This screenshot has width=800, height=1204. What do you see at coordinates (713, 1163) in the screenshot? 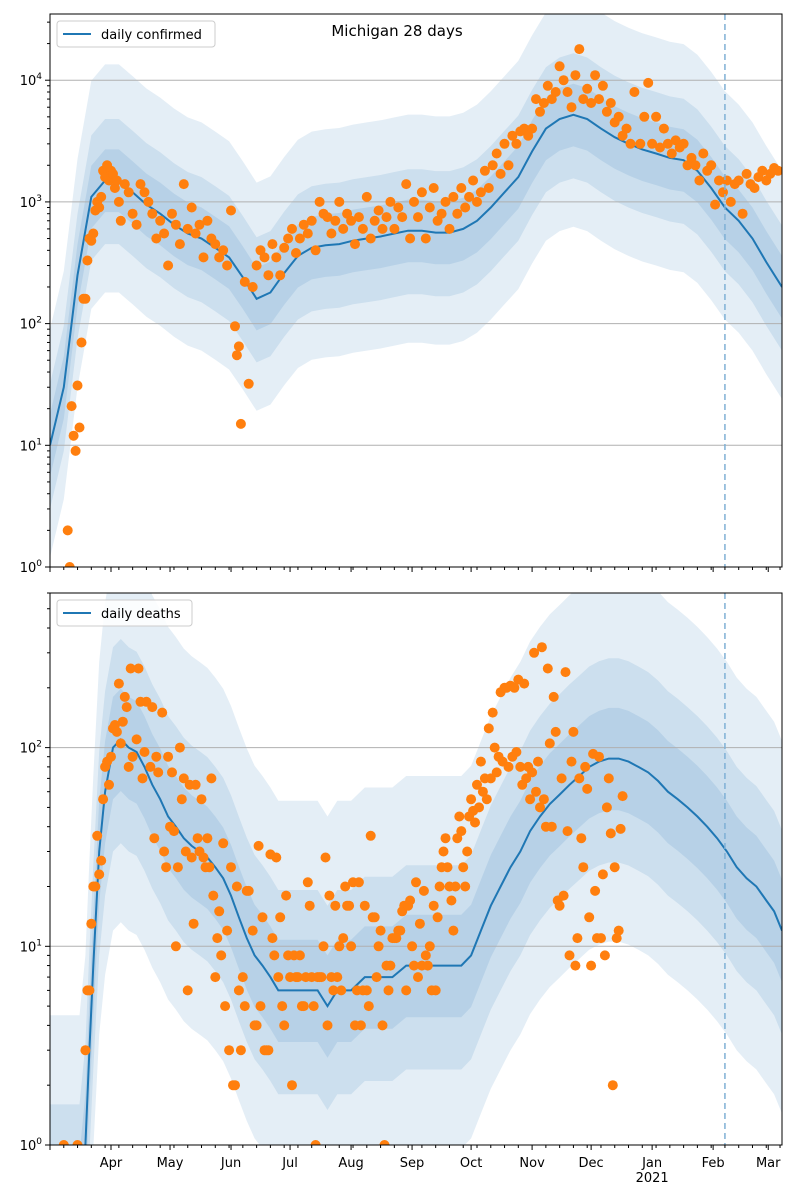
I see `x-tick-label: Feb` at bounding box center [713, 1163].